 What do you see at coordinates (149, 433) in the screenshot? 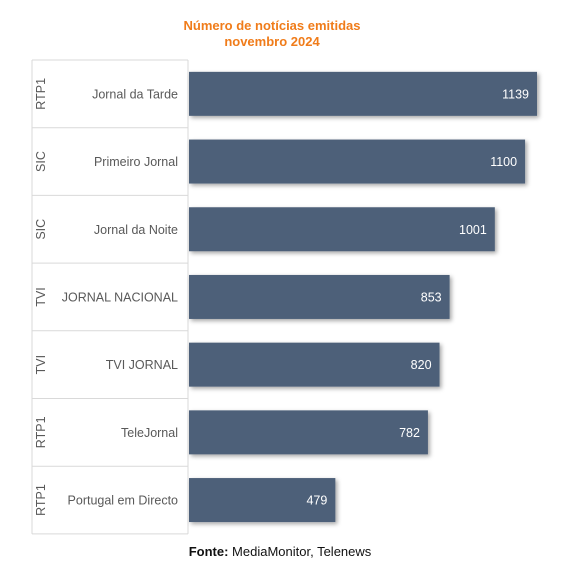
I see `program-label: TeleJornal` at bounding box center [149, 433].